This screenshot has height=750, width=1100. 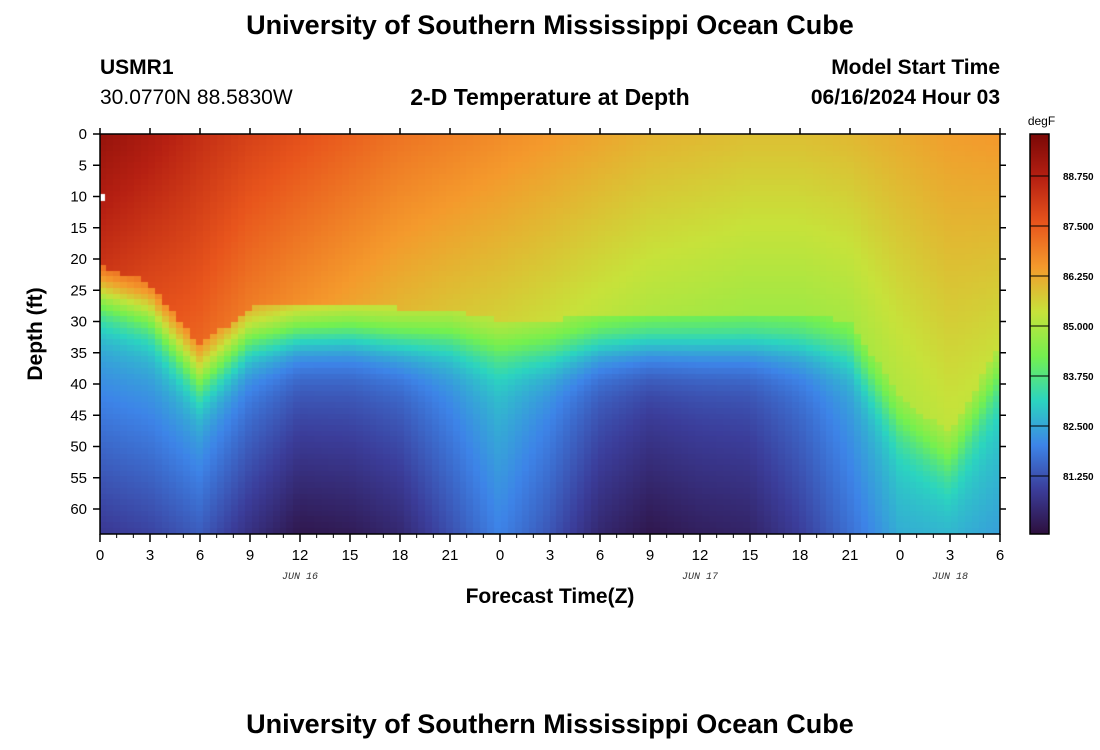 I want to click on y-tick-label: 25, so click(x=78, y=290).